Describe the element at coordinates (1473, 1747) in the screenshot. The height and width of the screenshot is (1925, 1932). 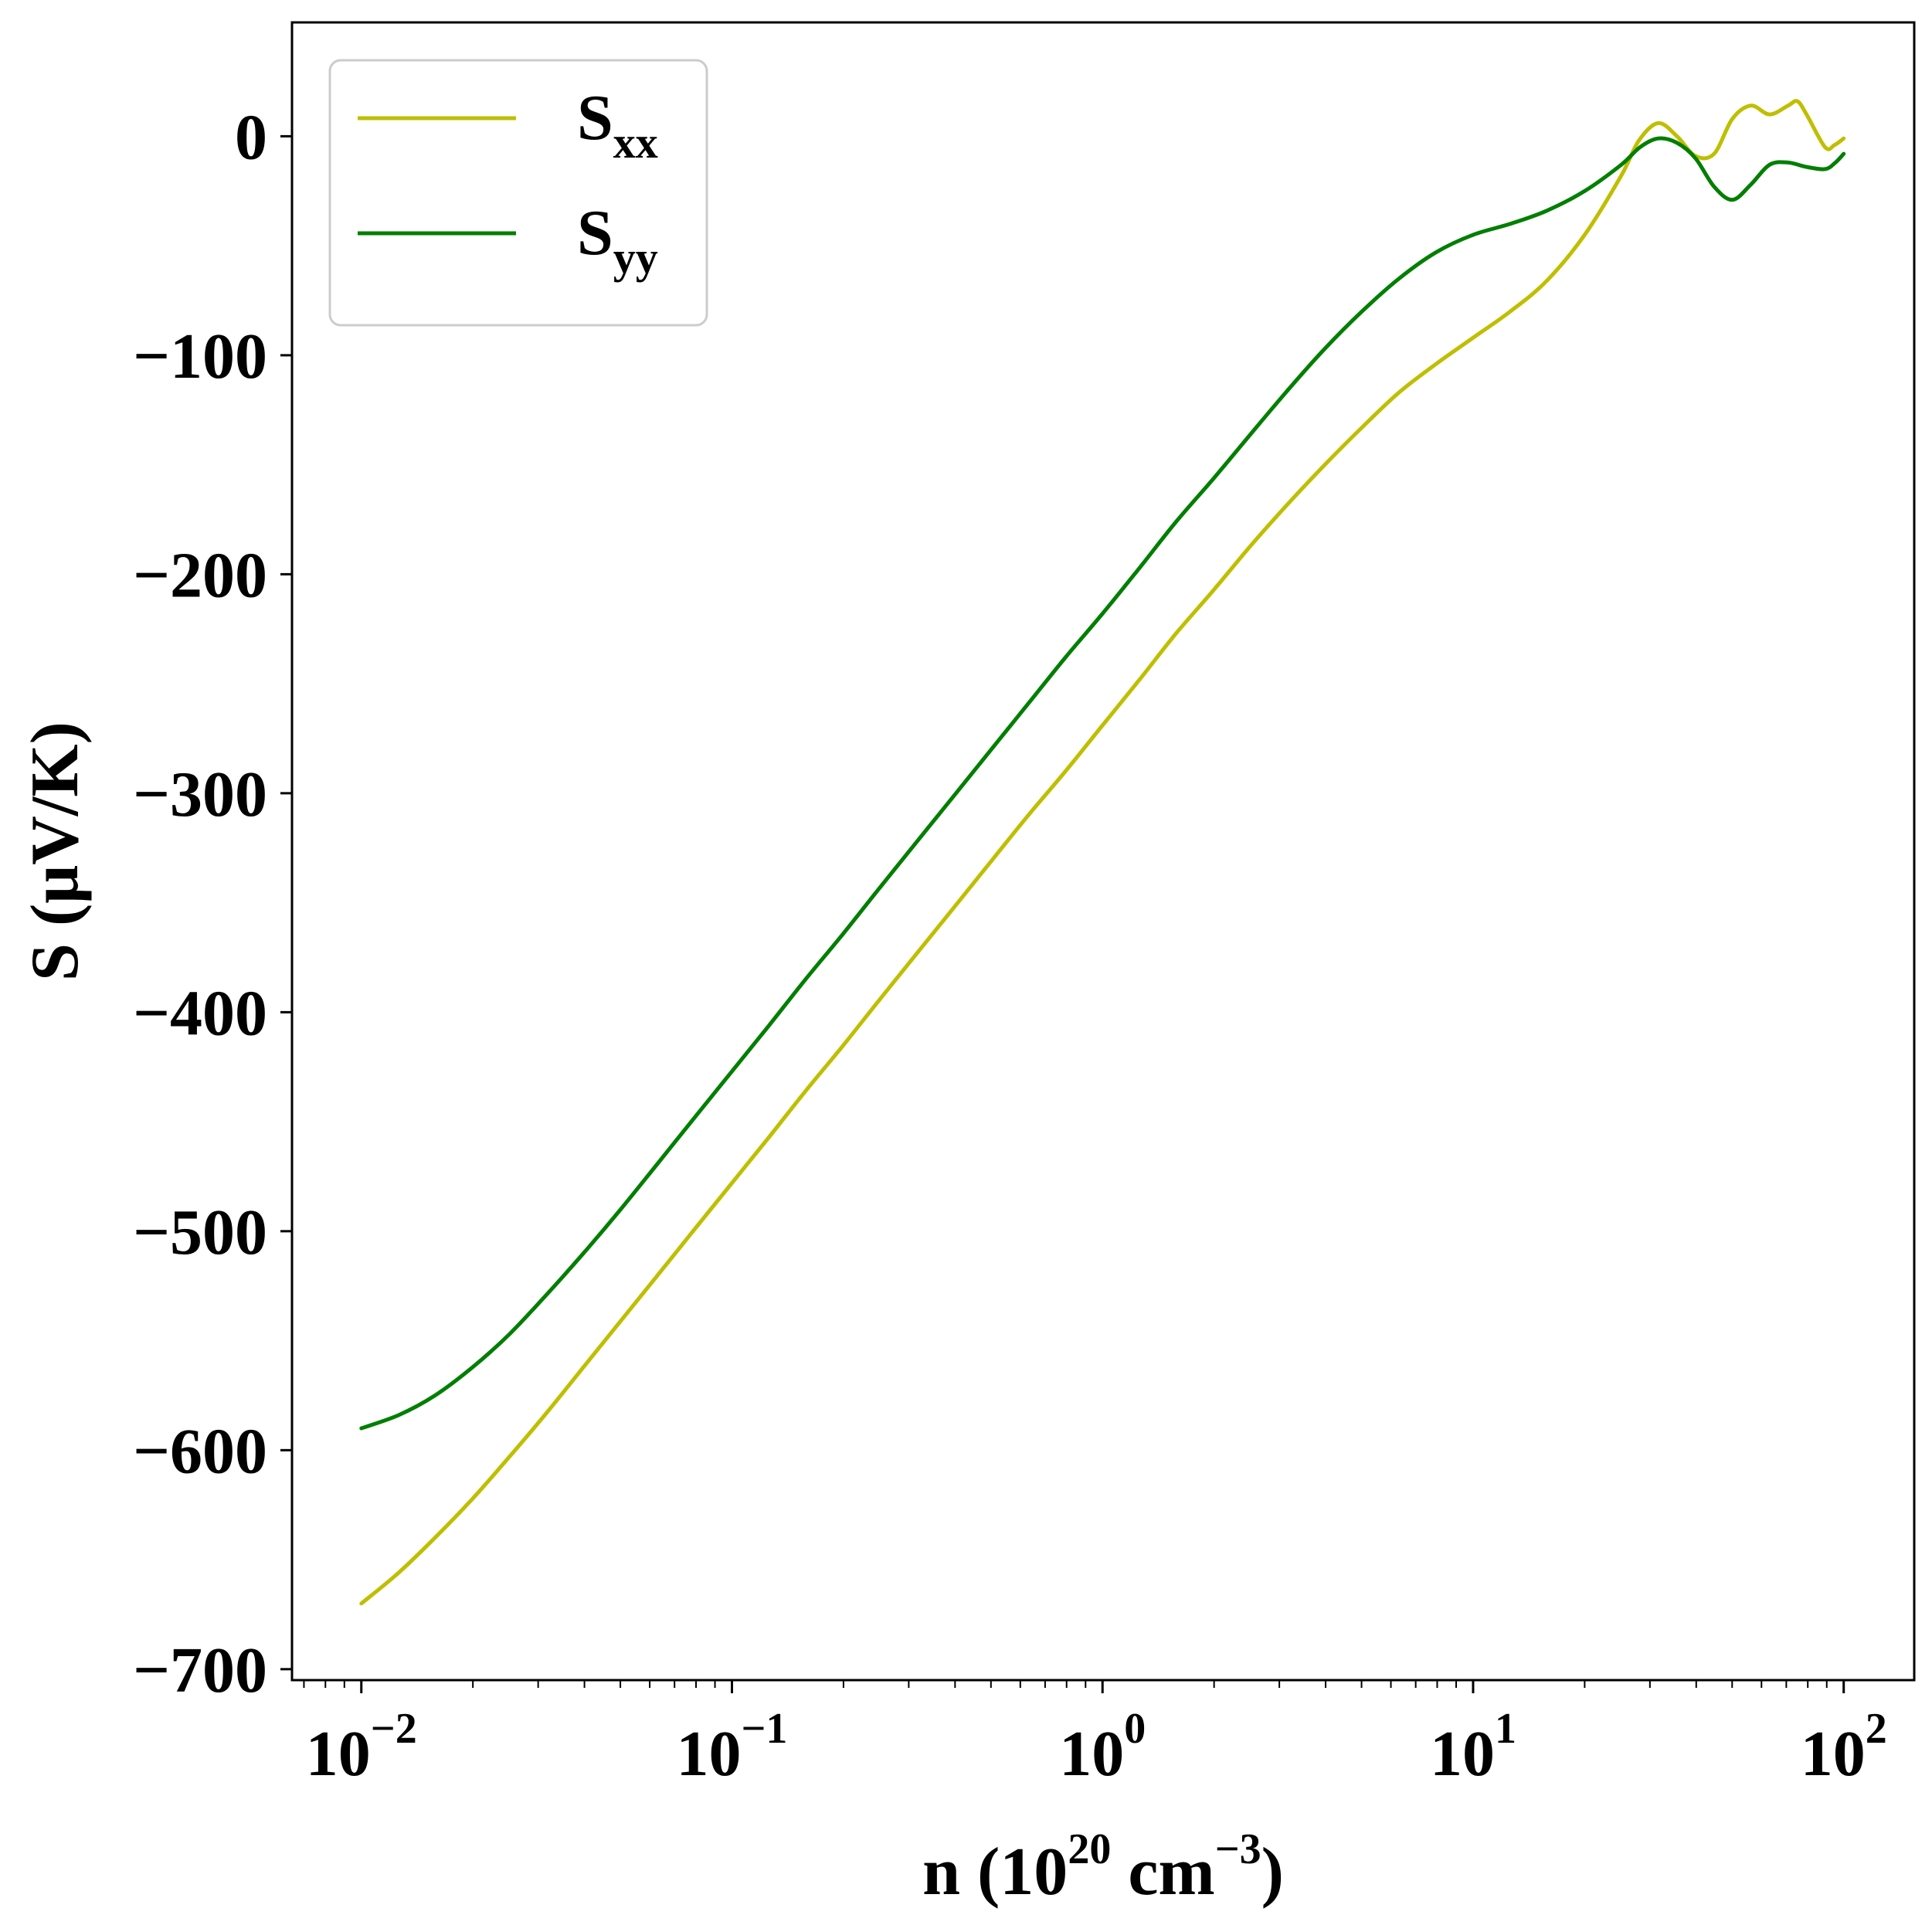
I see `x-tick-label: 10¹` at that location.